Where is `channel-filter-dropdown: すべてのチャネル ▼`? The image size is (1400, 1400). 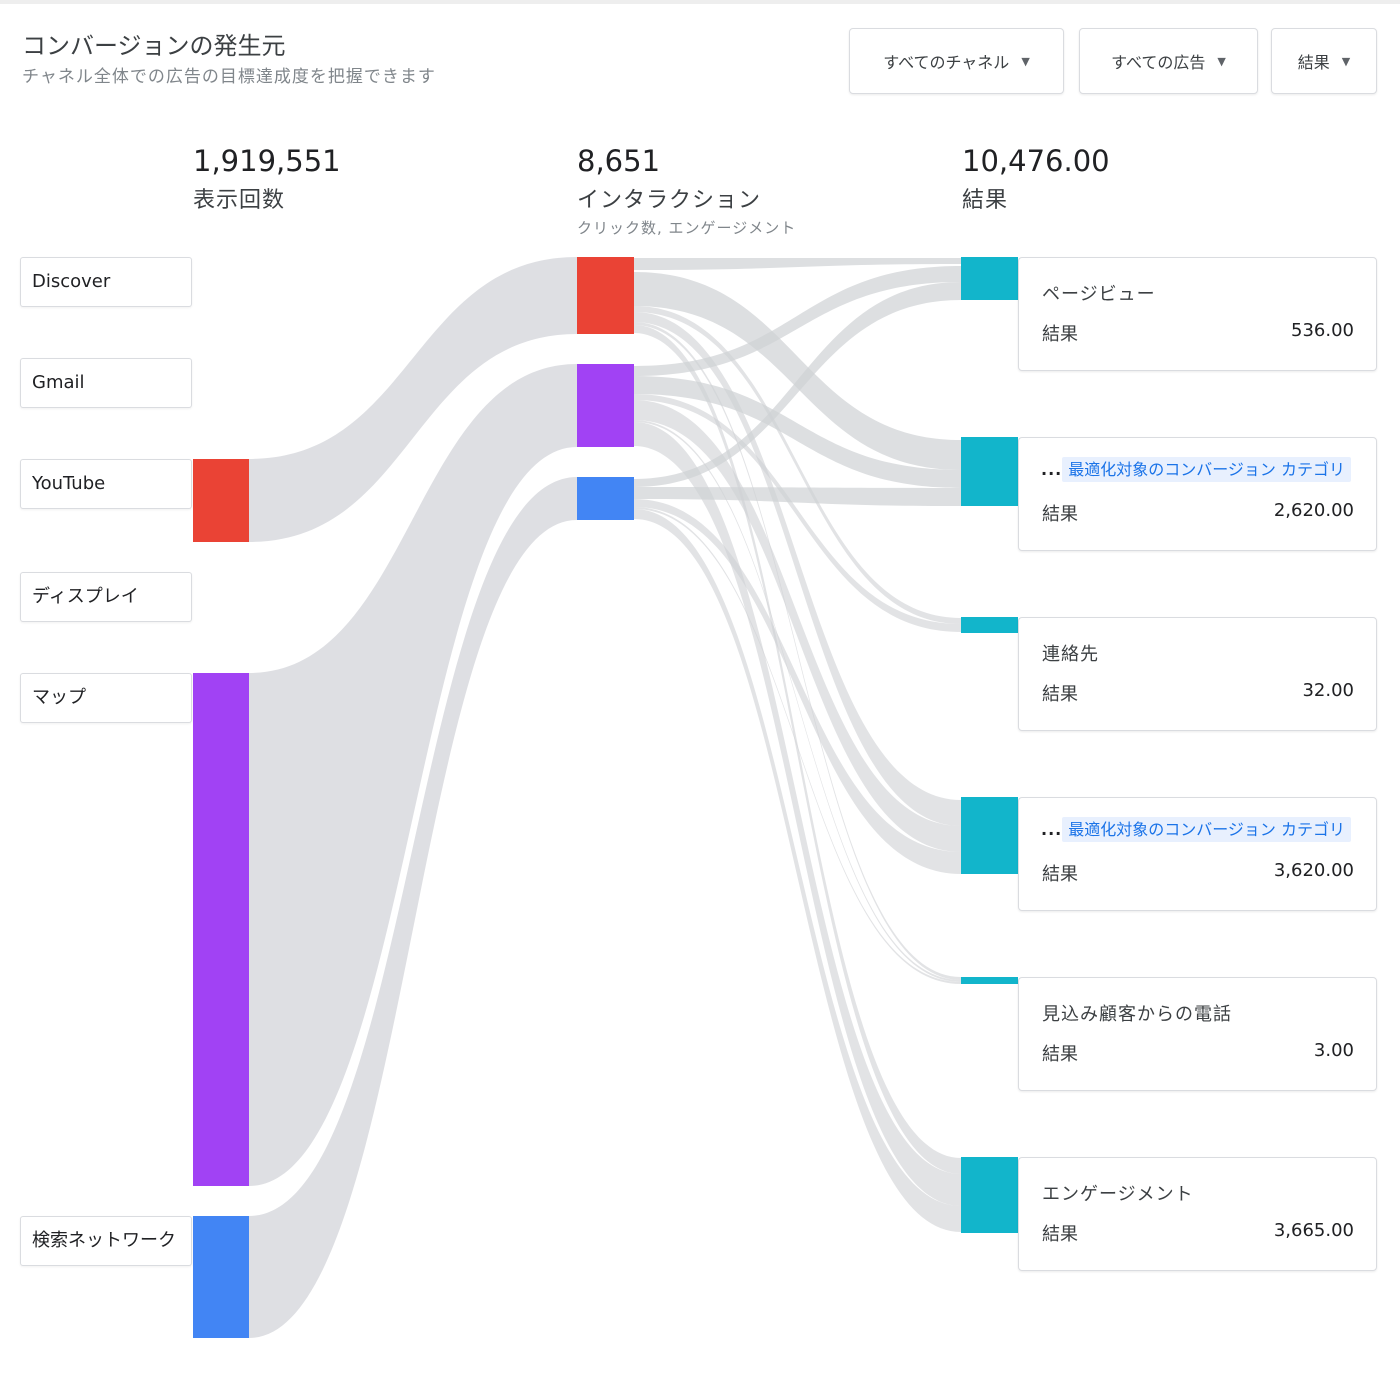 channel-filter-dropdown: すべてのチャネル ▼ is located at coordinates (956, 61).